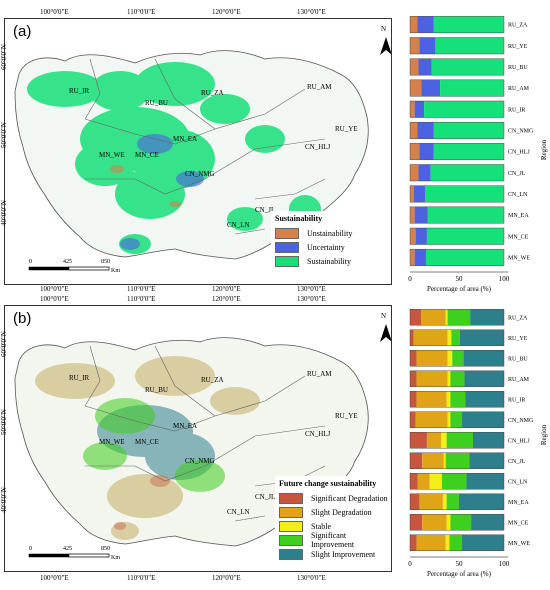 The width and height of the screenshot is (550, 590). Describe the element at coordinates (105, 549) in the screenshot. I see `scale-tick: 850` at that location.